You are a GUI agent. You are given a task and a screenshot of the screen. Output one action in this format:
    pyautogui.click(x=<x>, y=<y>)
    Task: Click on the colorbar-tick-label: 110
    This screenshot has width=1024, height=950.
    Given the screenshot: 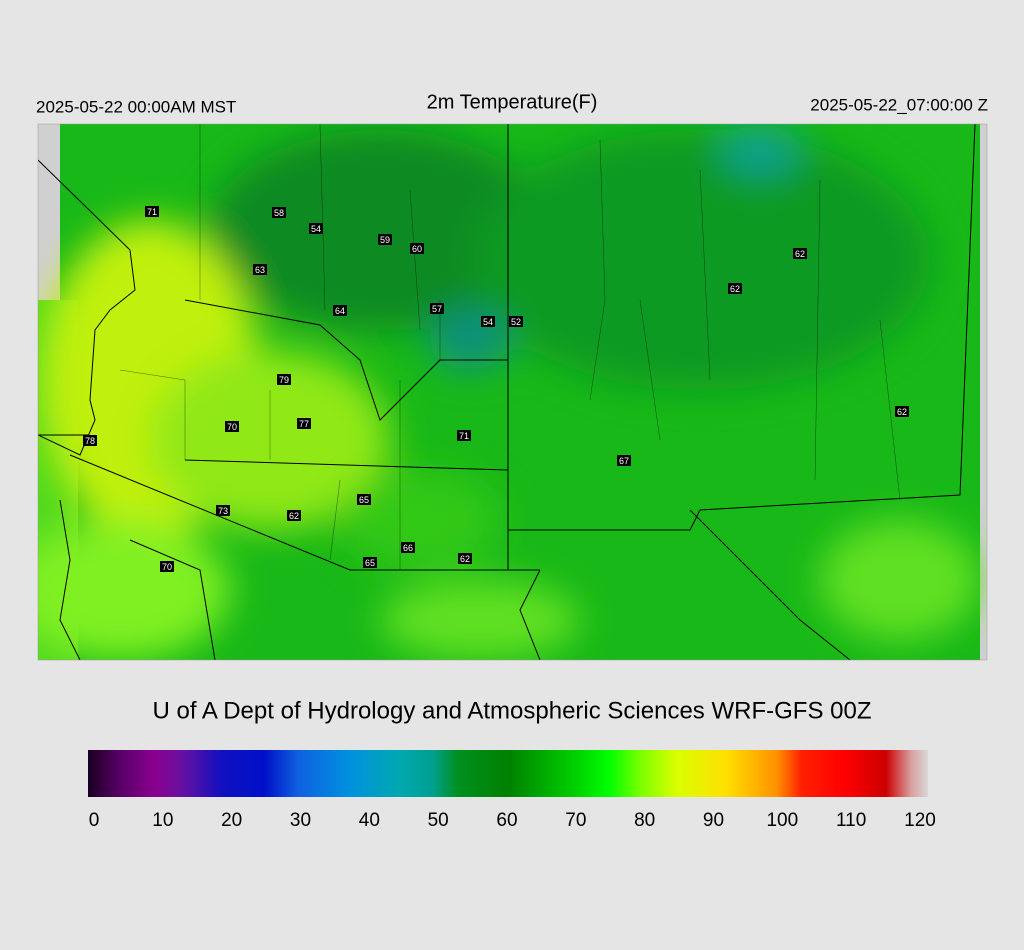 What is the action you would take?
    pyautogui.click(x=851, y=820)
    